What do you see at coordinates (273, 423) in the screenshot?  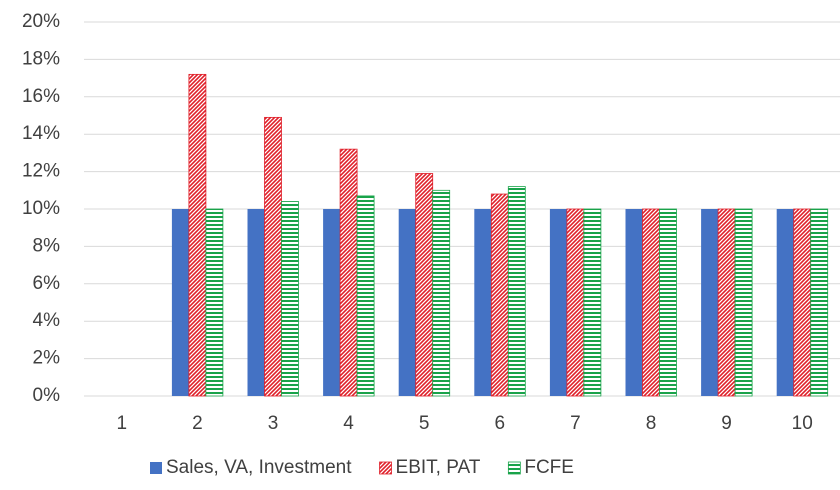 I see `x-tick-label: 3` at bounding box center [273, 423].